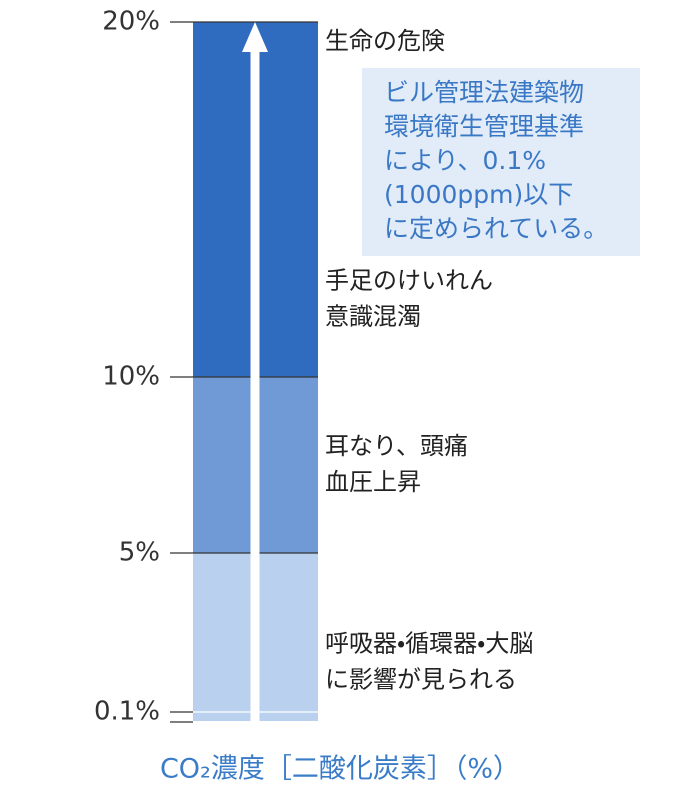  What do you see at coordinates (396, 446) in the screenshot?
I see `effect-label: 耳なり、頭痛` at bounding box center [396, 446].